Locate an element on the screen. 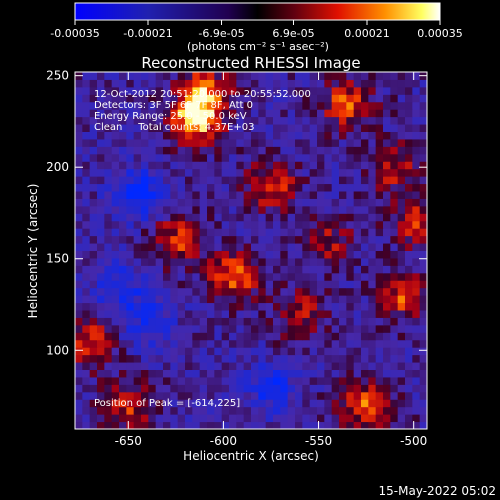 The image size is (500, 500). x-tick-label: -550 is located at coordinates (318, 441).